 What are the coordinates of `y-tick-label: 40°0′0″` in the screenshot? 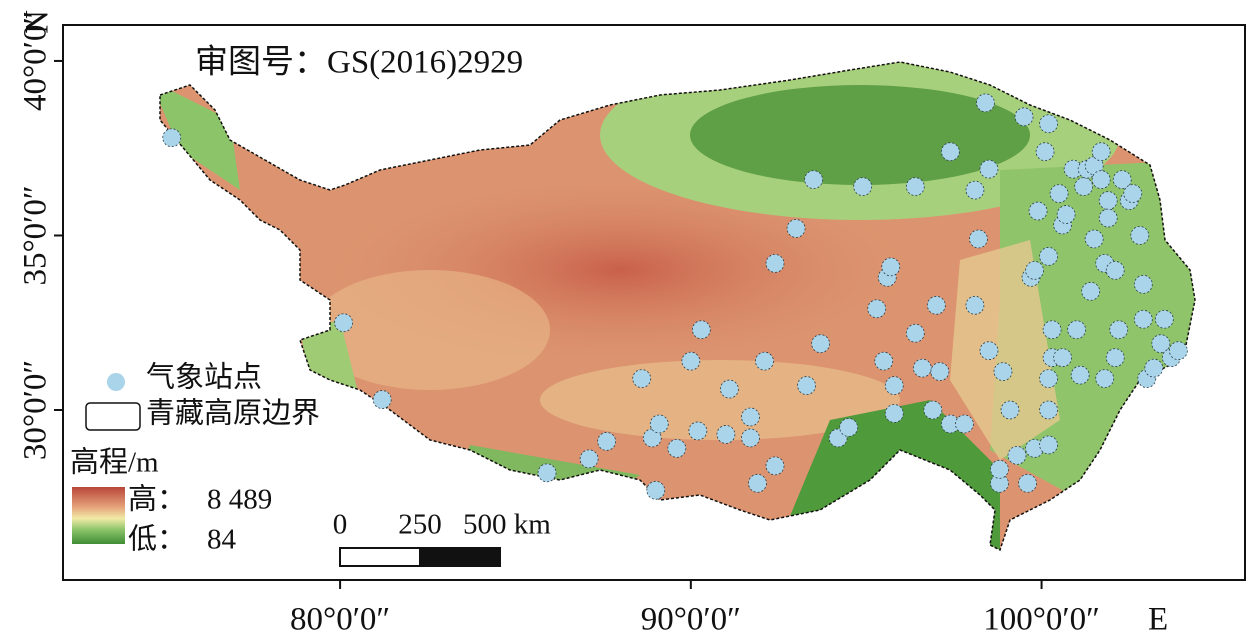 It's located at (36, 61).